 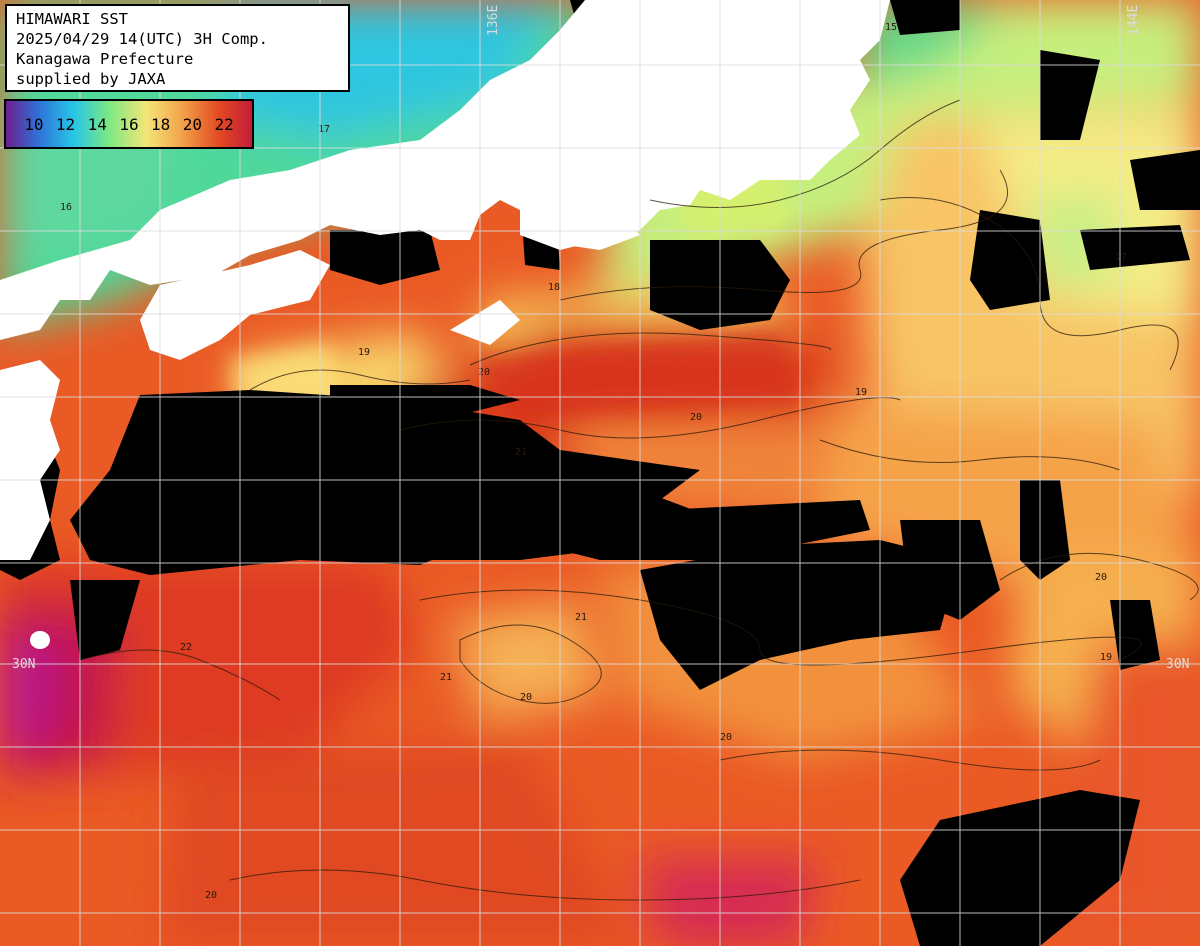 I want to click on legend-label: 12, so click(x=65, y=124).